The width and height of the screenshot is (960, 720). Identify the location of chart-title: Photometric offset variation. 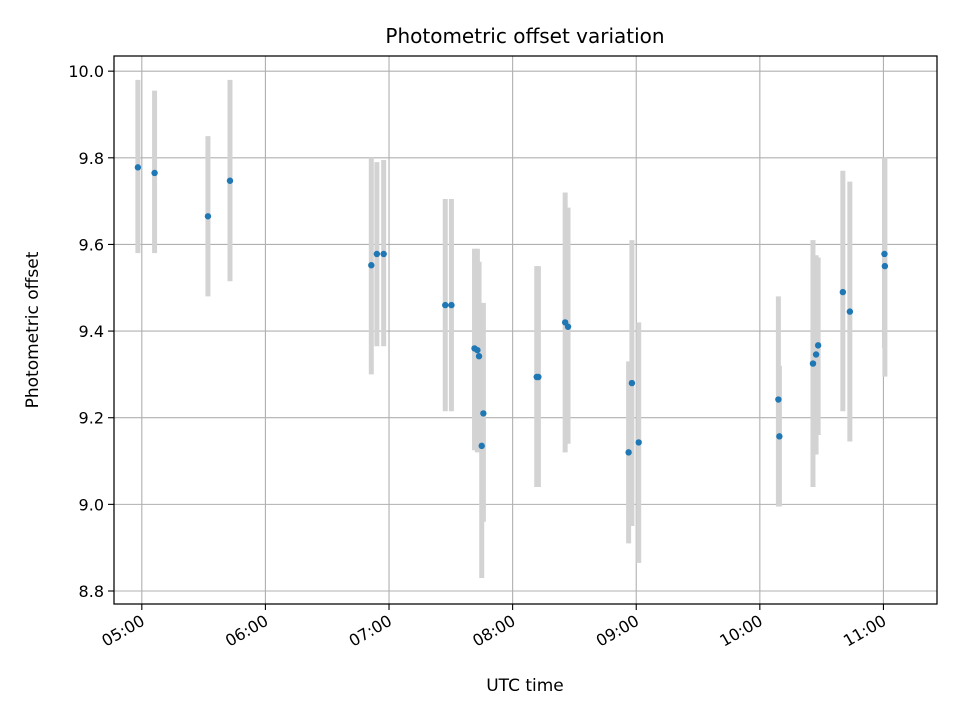
(524, 36).